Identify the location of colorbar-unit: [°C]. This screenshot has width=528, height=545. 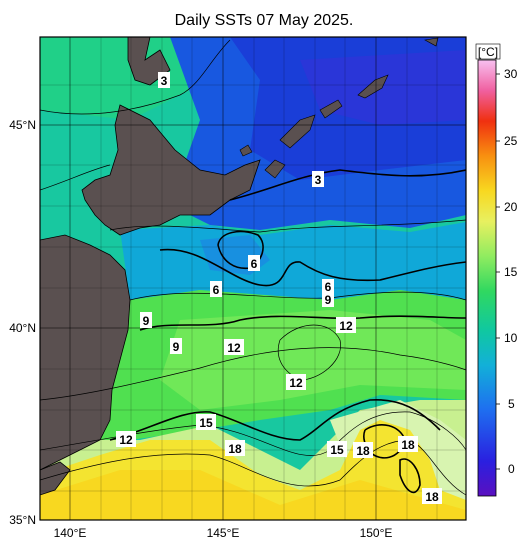
(488, 52).